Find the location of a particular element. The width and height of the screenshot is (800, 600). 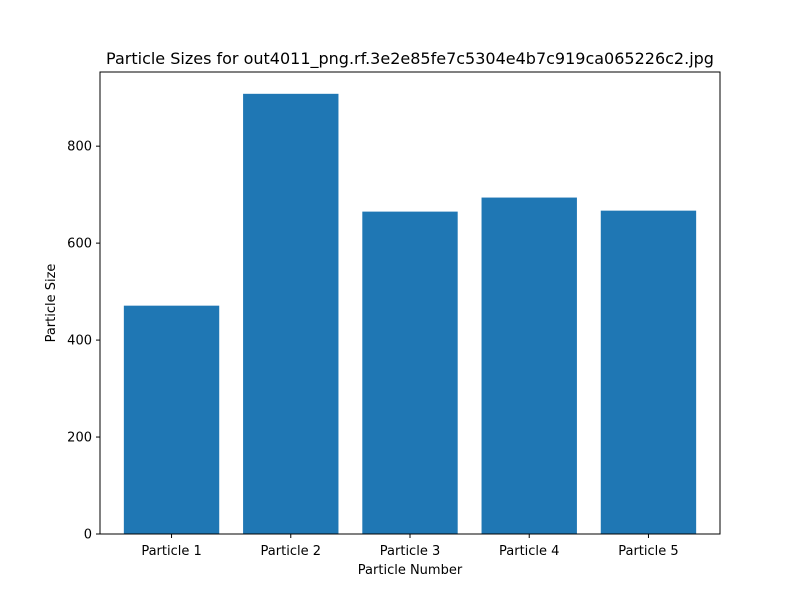

x-tick-label: Particle 2 is located at coordinates (291, 551).